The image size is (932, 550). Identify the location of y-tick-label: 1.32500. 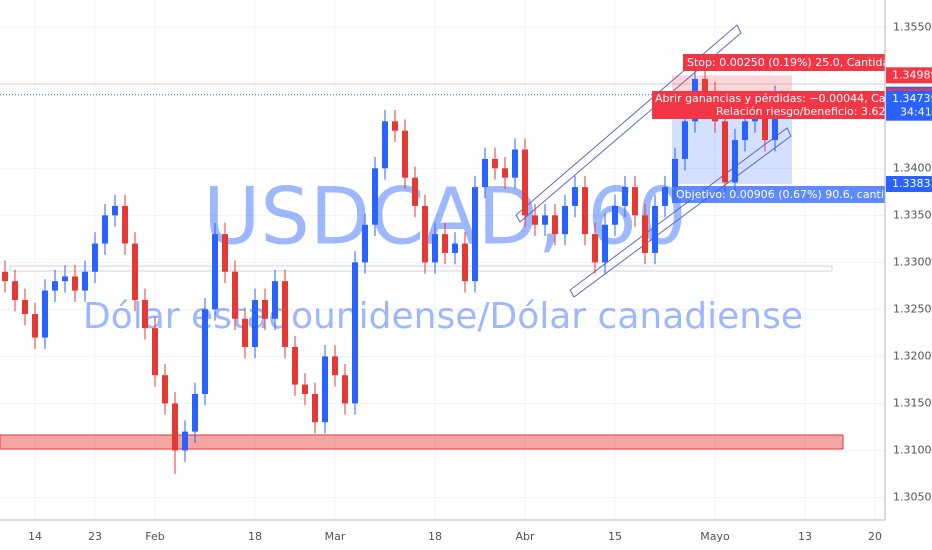
(912, 308).